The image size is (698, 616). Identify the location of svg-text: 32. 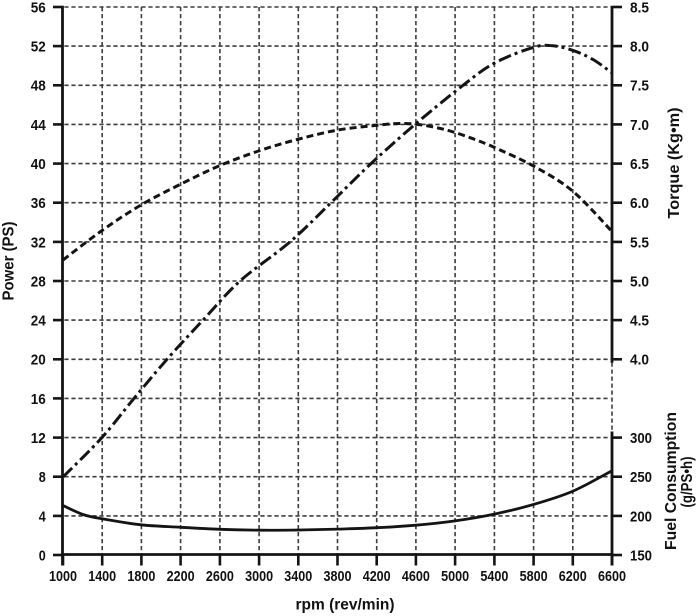
(38, 242).